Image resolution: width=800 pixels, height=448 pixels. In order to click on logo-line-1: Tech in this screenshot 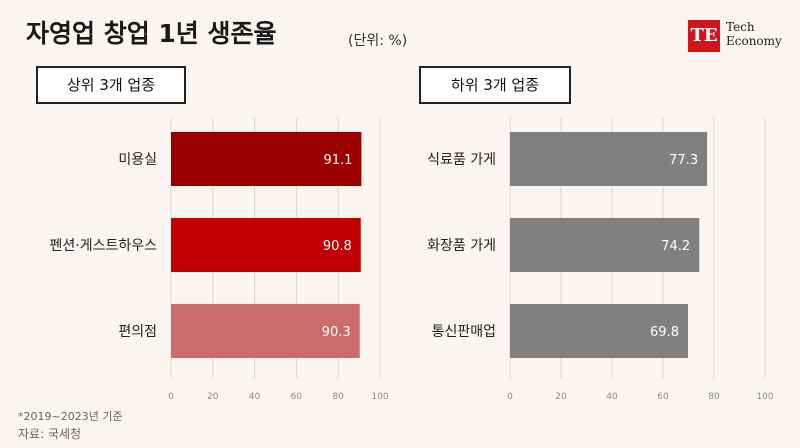, I will do `click(740, 27)`.